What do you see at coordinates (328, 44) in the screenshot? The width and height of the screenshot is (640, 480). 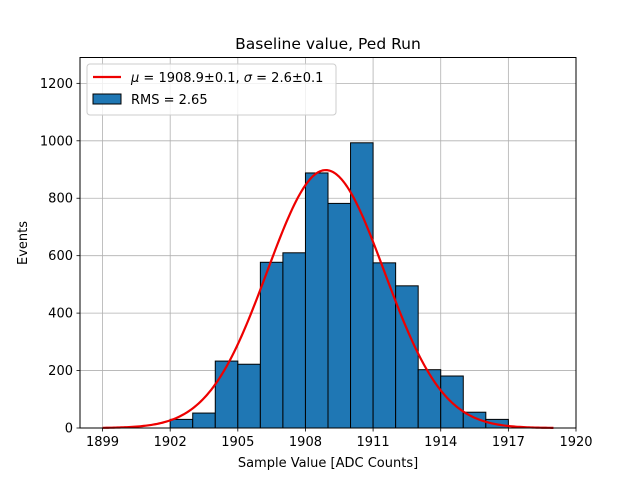 I see `chart-title: Baseline value, Ped Run` at bounding box center [328, 44].